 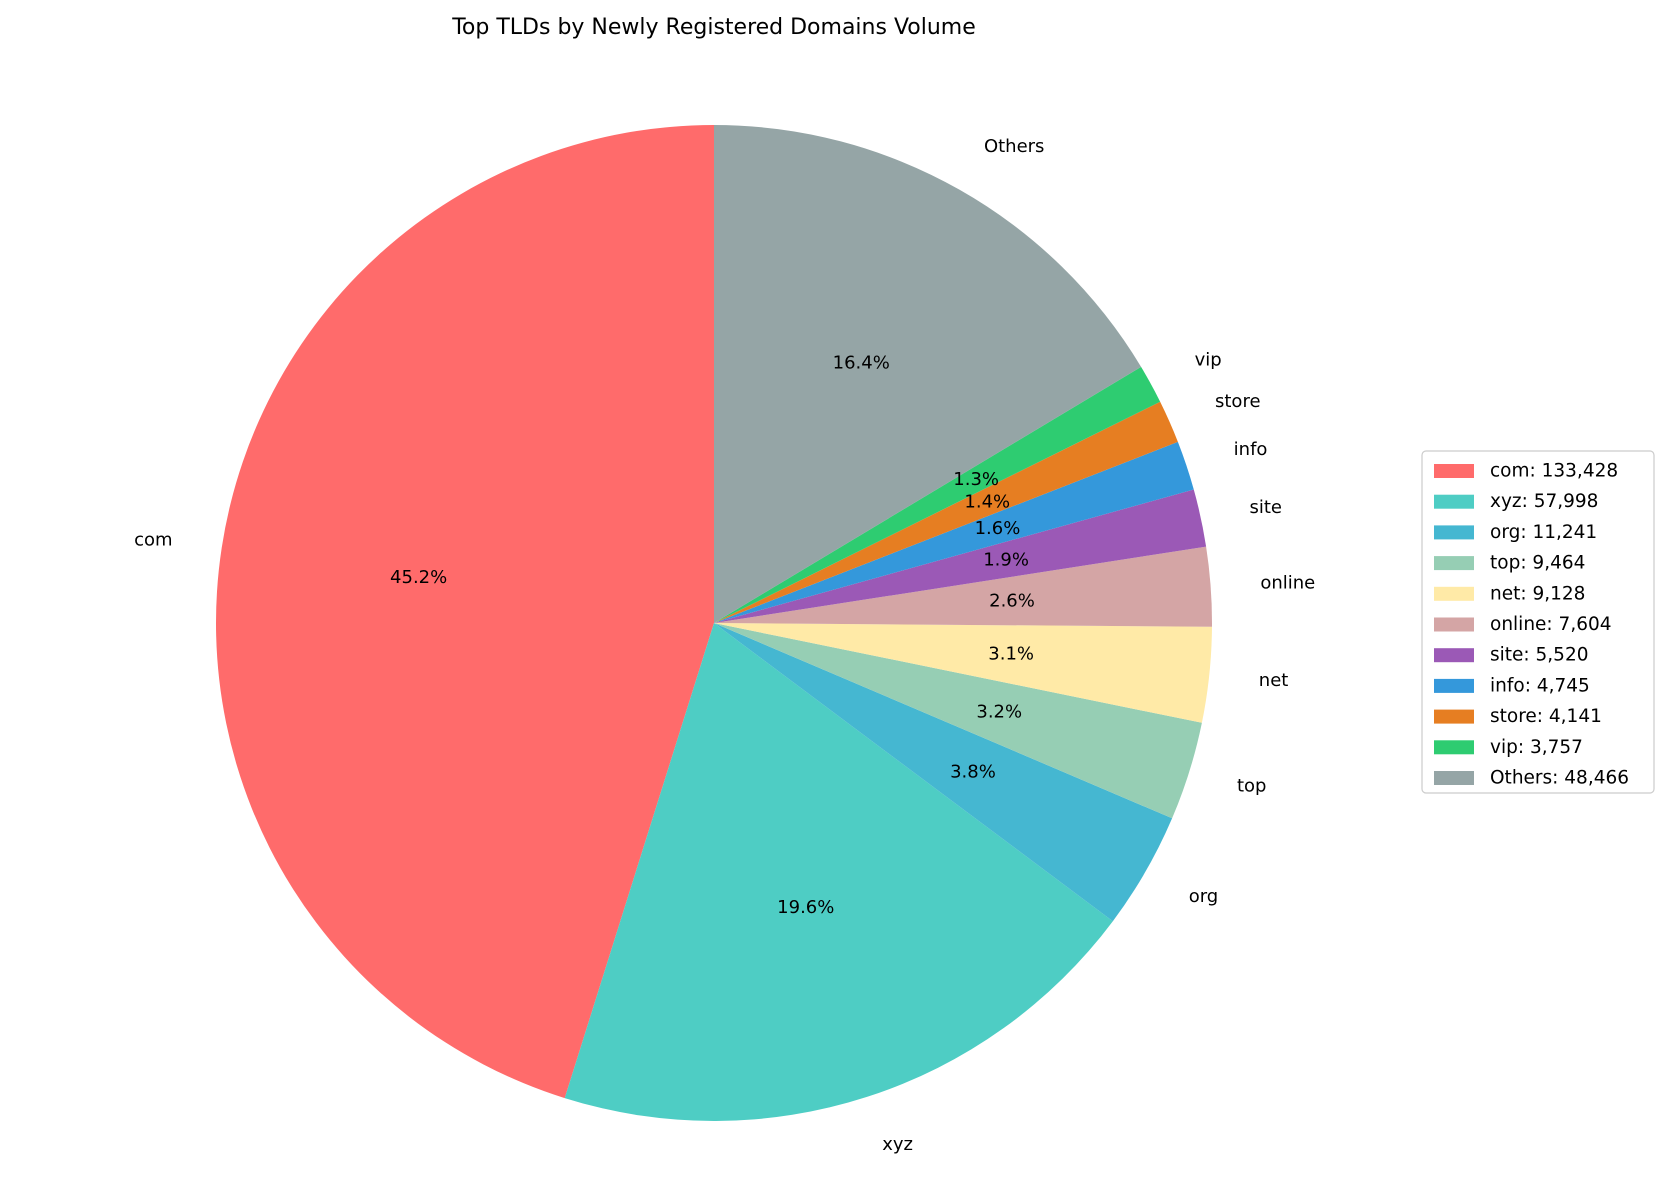 I want to click on slice-label-net: net, so click(x=1274, y=680).